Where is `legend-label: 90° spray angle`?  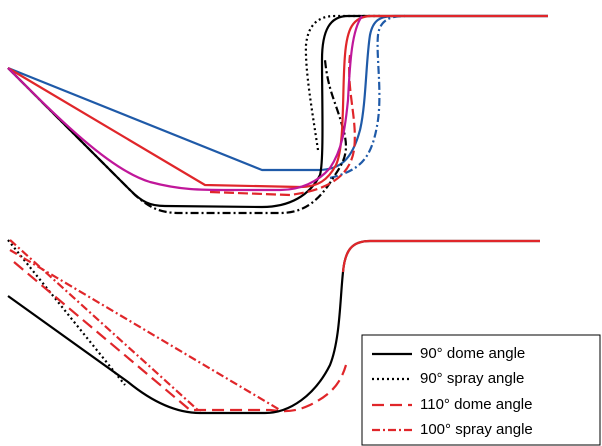
legend-label: 90° spray angle is located at coordinates (472, 378).